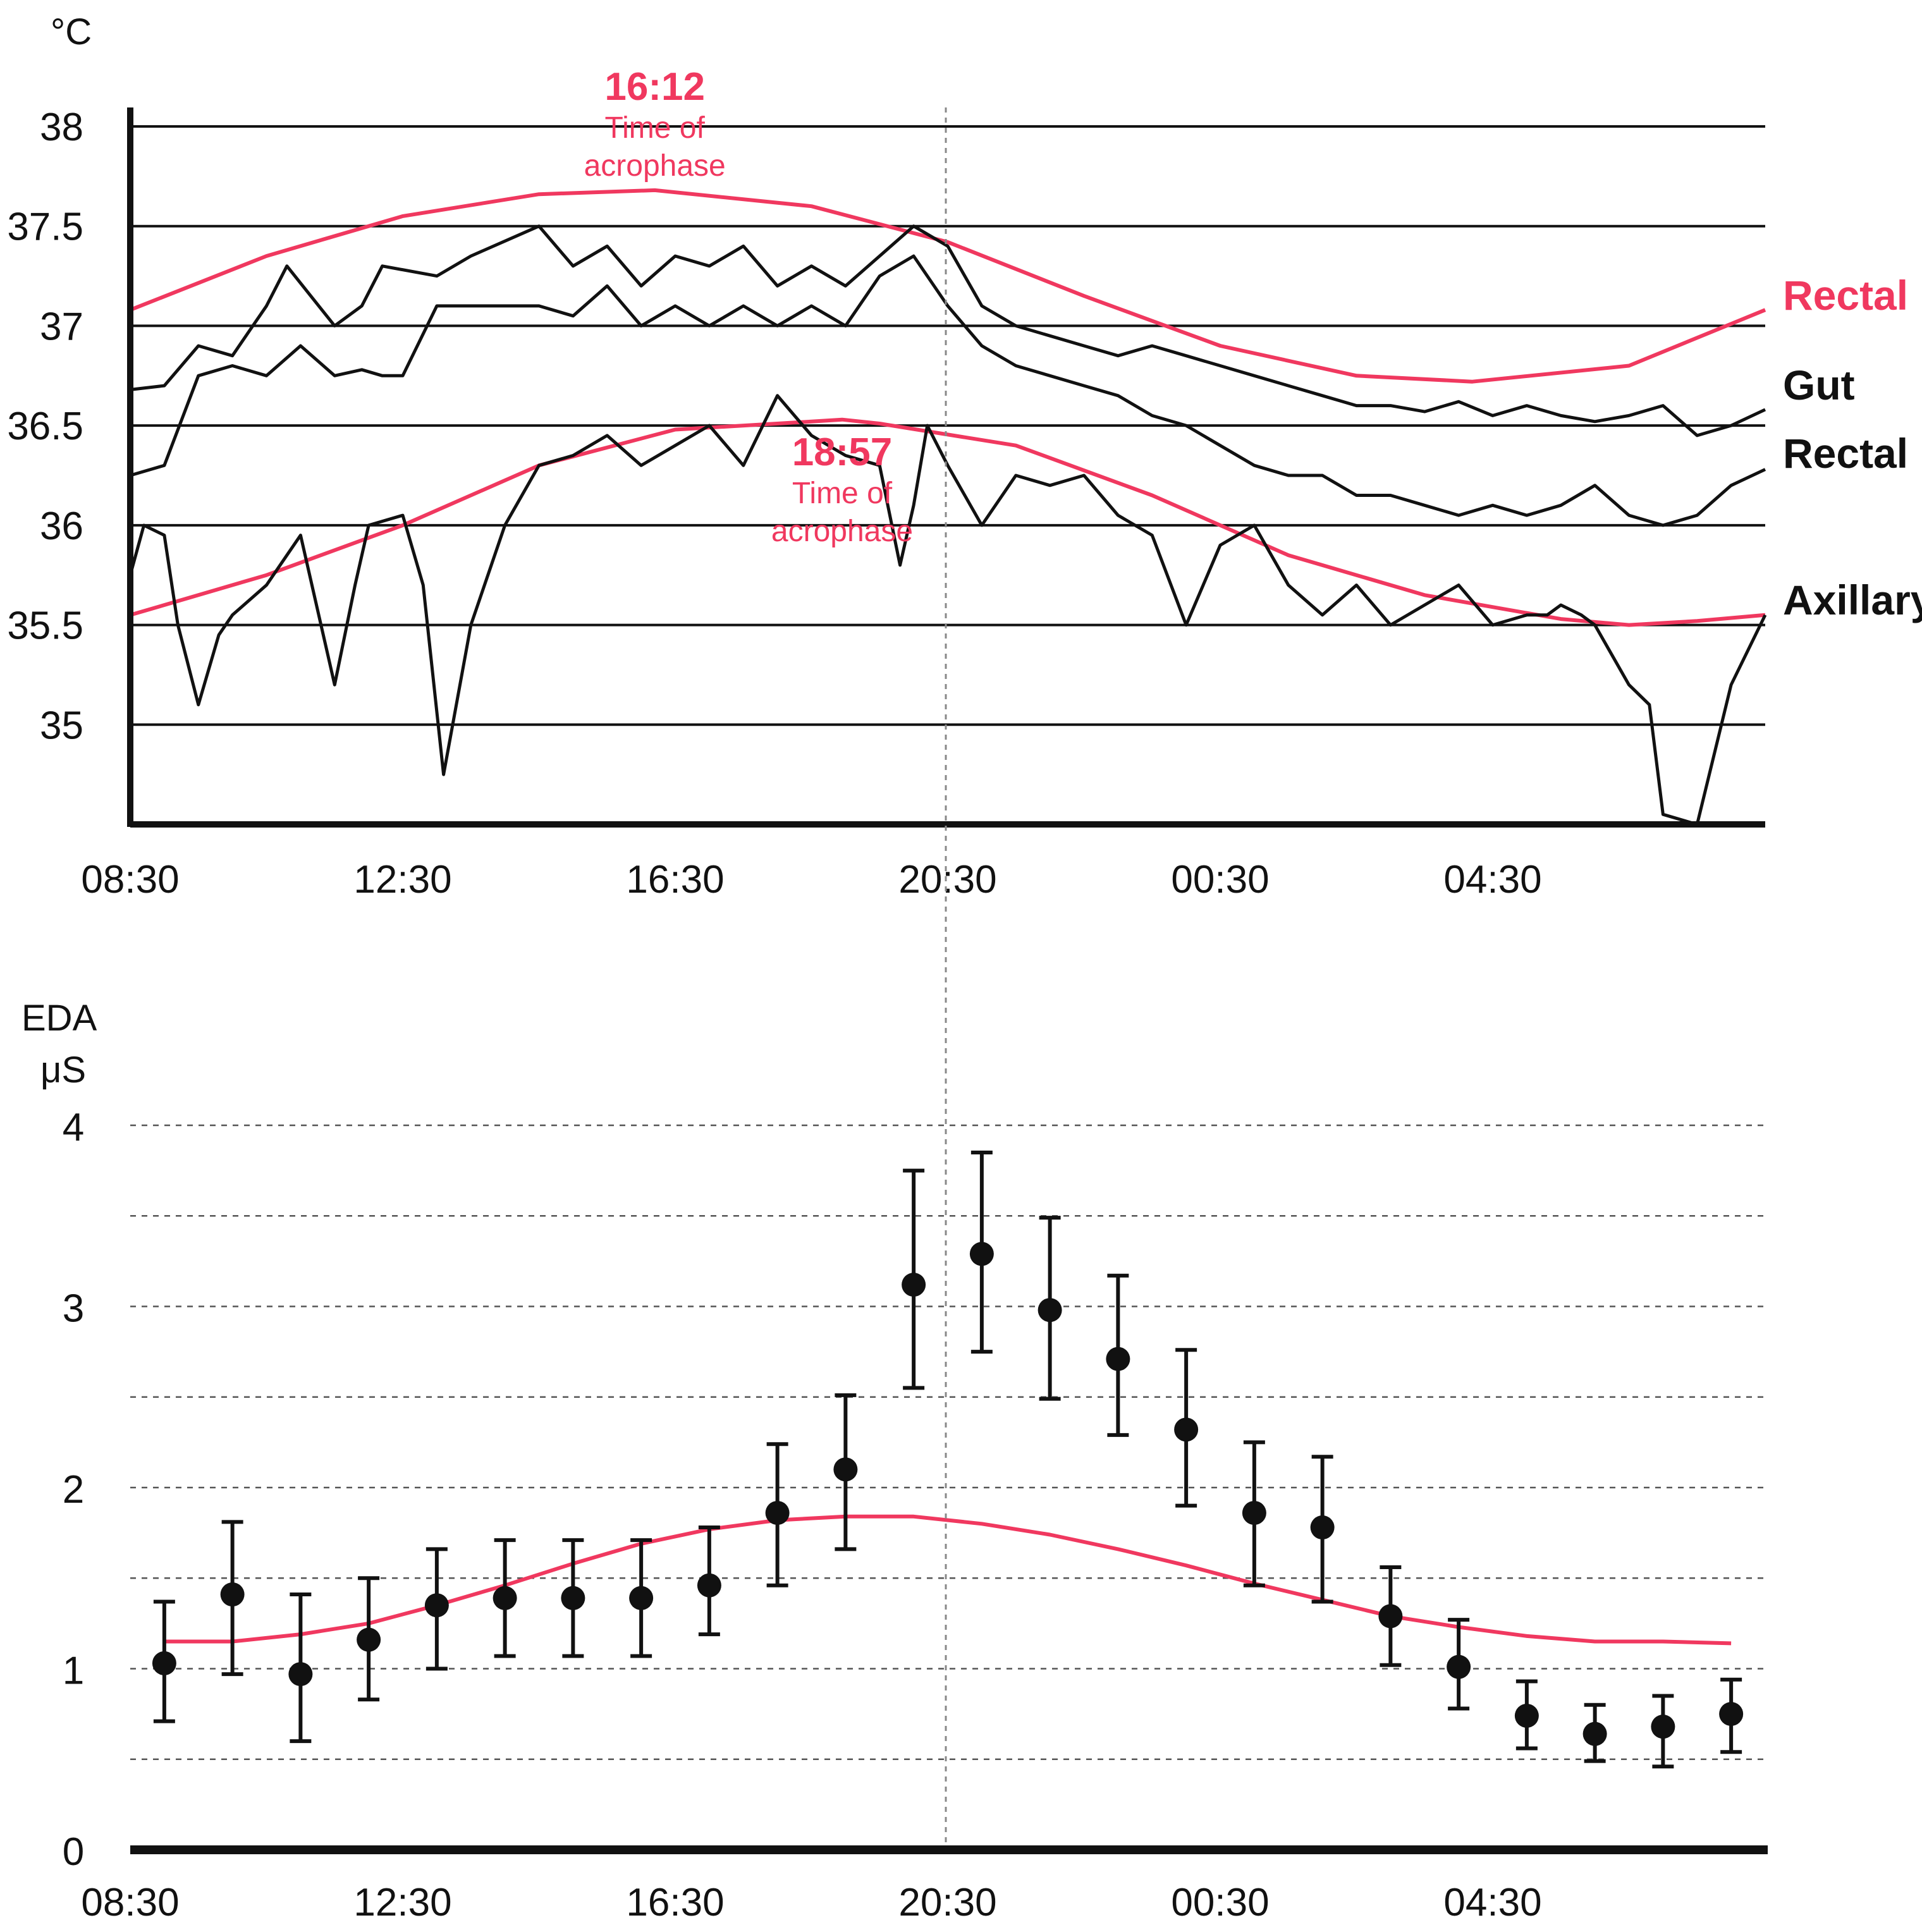 This screenshot has height=1932, width=1922. I want to click on temp-y-tick-label: 38, so click(62, 127).